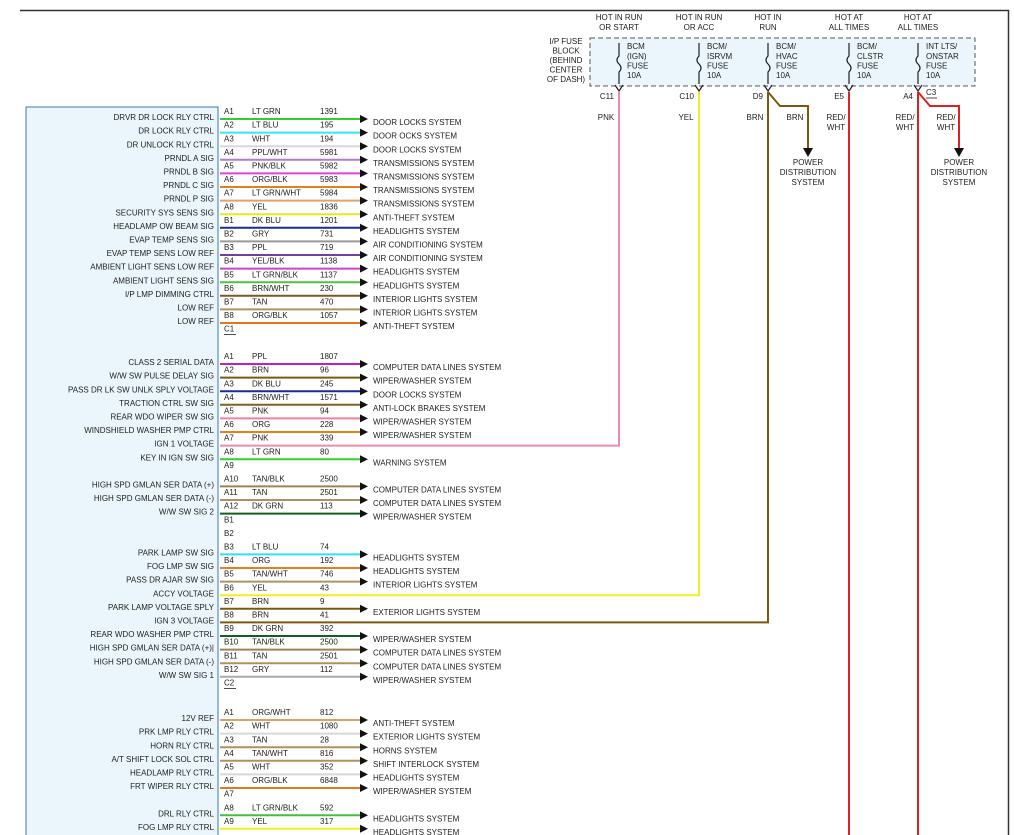 The height and width of the screenshot is (835, 1014). I want to click on fuse-name: BCM, so click(636, 46).